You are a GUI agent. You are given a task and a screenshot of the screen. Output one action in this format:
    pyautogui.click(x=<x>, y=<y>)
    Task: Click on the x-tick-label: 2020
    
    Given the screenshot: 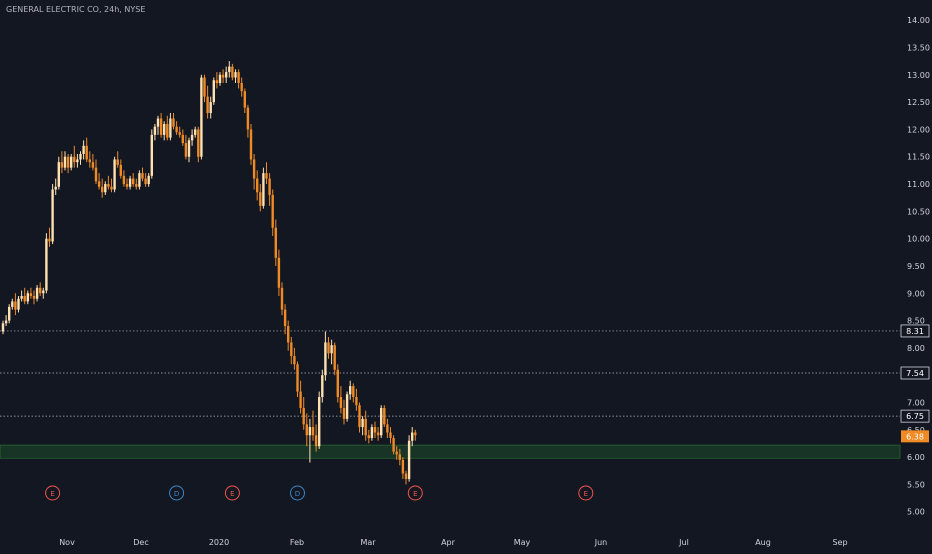 What is the action you would take?
    pyautogui.click(x=219, y=542)
    